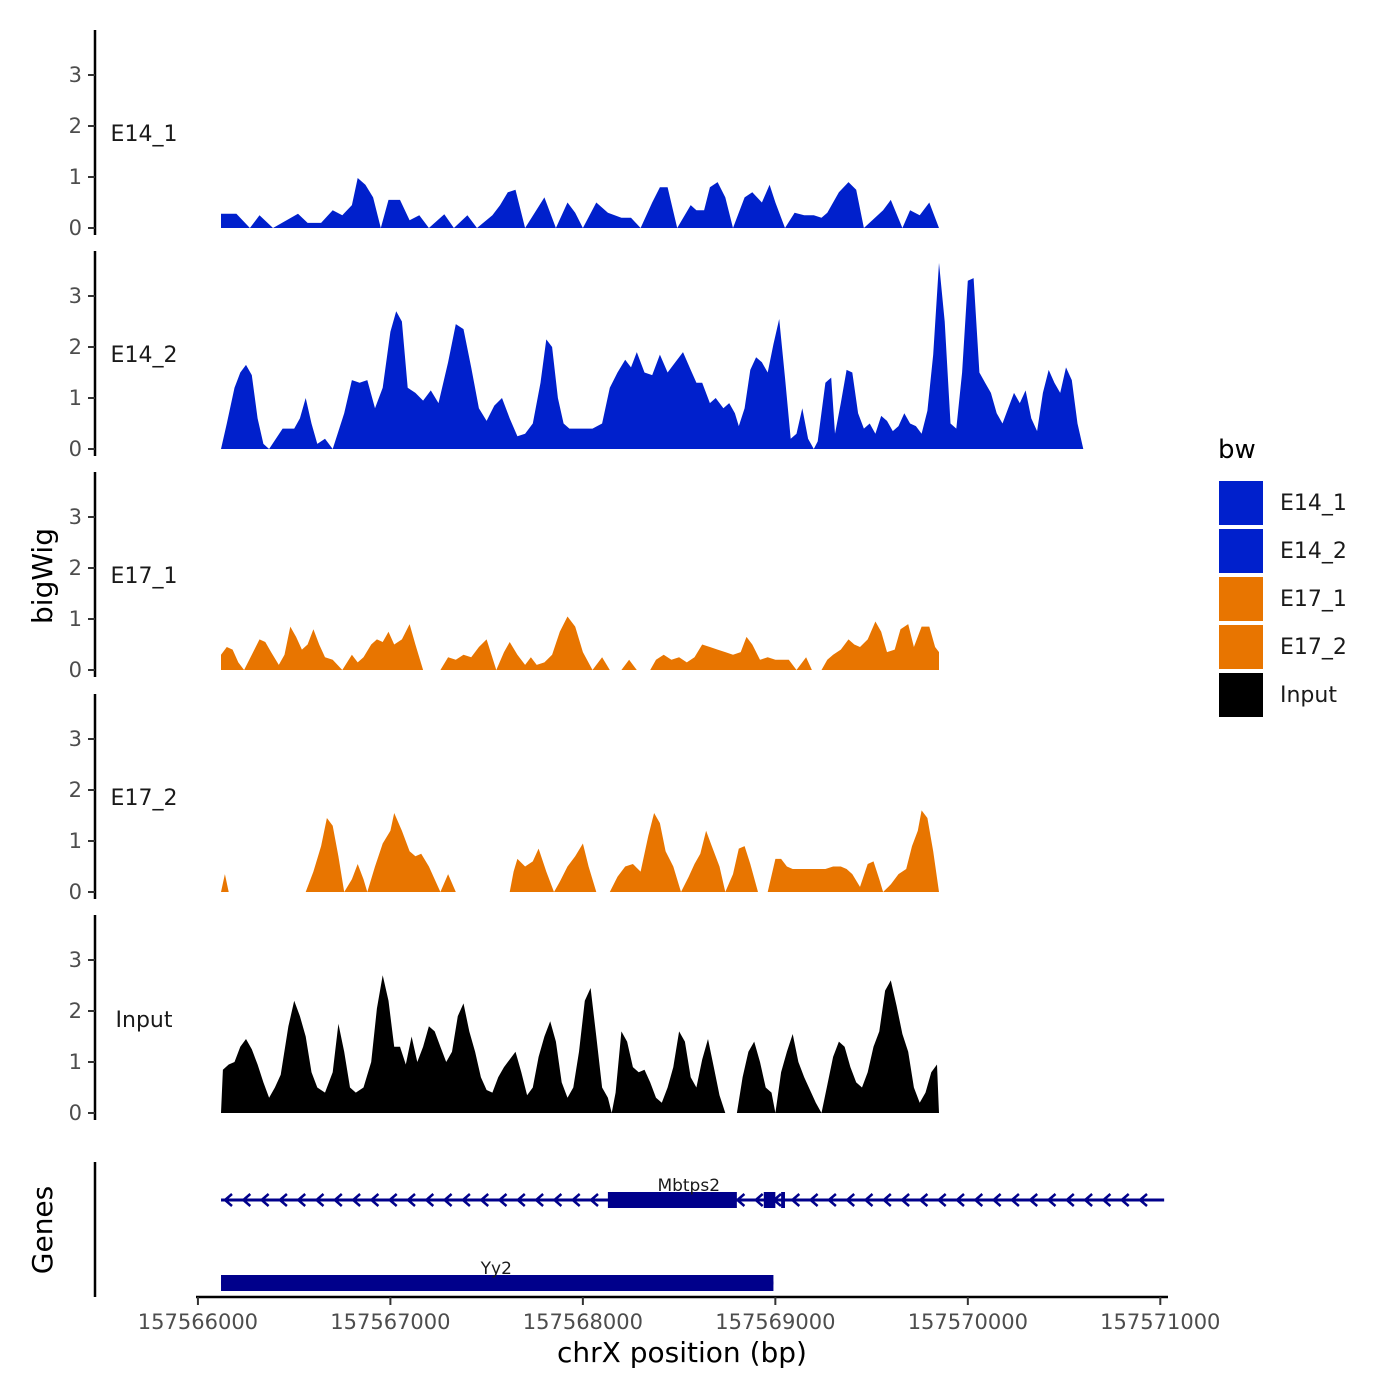 The height and width of the screenshot is (1400, 1400). What do you see at coordinates (629, 1229) in the screenshot?
I see `genes-panel: Mbtps2 Yy2` at bounding box center [629, 1229].